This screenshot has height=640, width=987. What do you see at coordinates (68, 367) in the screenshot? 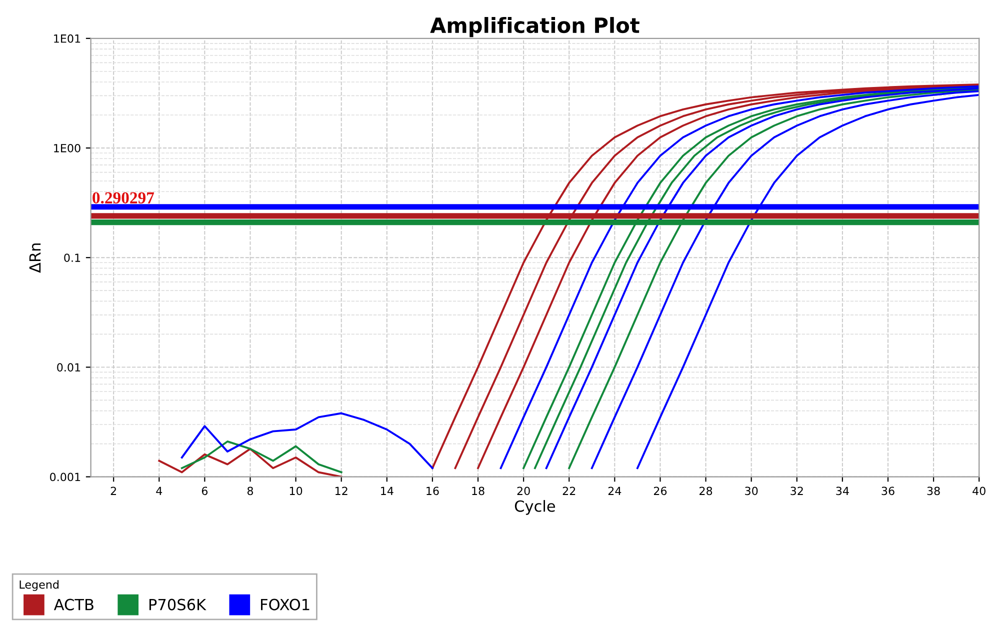
I see `y-tick-label: 0.01` at bounding box center [68, 367].